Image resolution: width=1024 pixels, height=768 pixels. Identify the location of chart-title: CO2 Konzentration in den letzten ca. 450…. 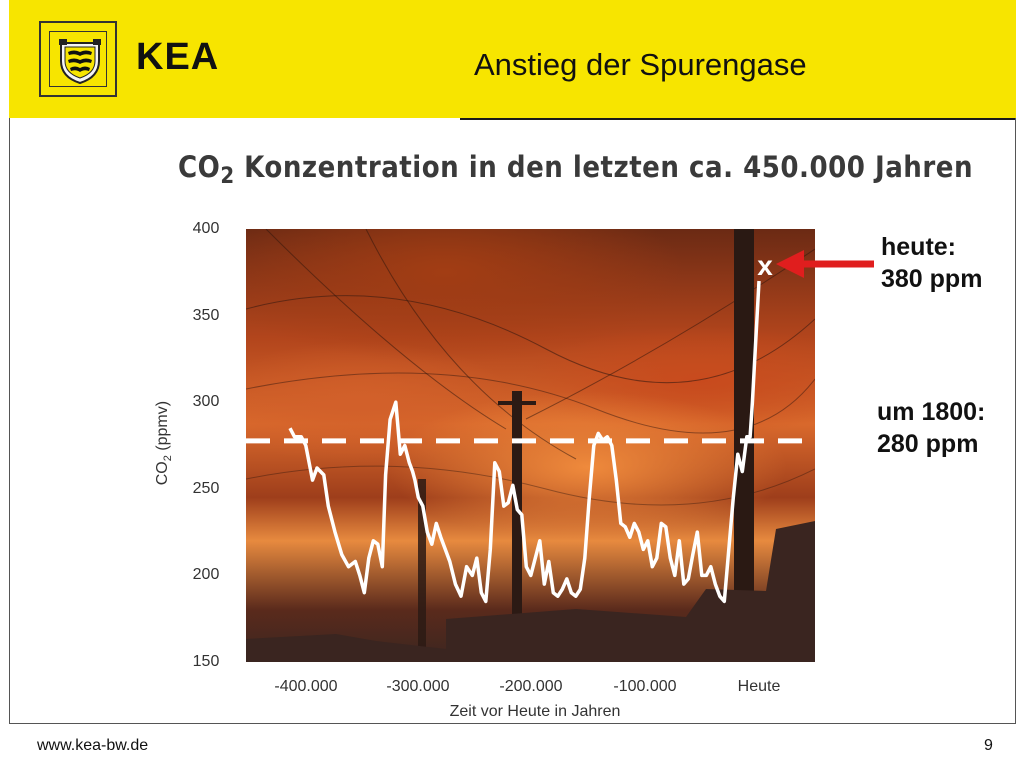
(575, 169).